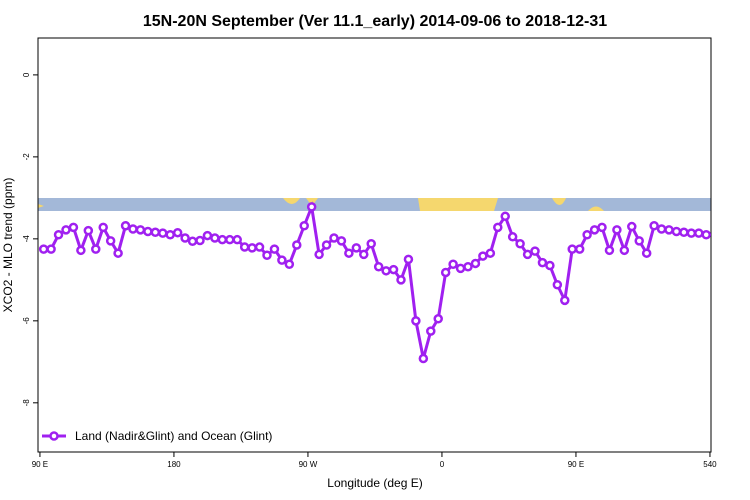  I want to click on x-tick-label: 90 W, so click(308, 464).